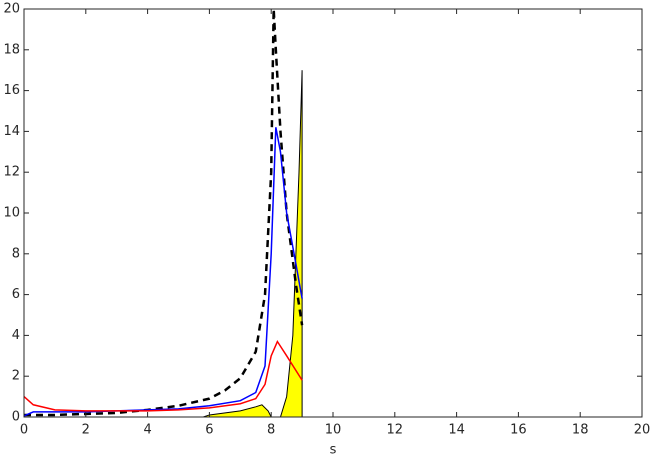 The image size is (655, 458). I want to click on x-tick-label: 20, so click(642, 430).